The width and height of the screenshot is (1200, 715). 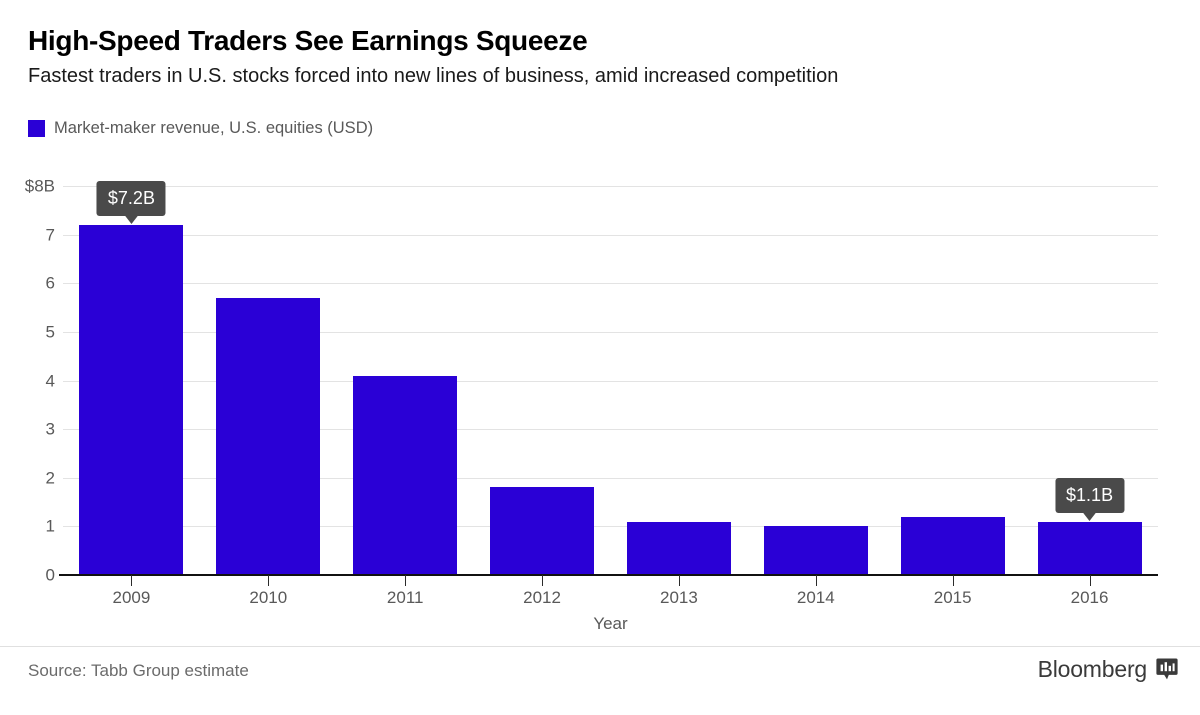 I want to click on legend-swatch-icon, so click(x=36, y=128).